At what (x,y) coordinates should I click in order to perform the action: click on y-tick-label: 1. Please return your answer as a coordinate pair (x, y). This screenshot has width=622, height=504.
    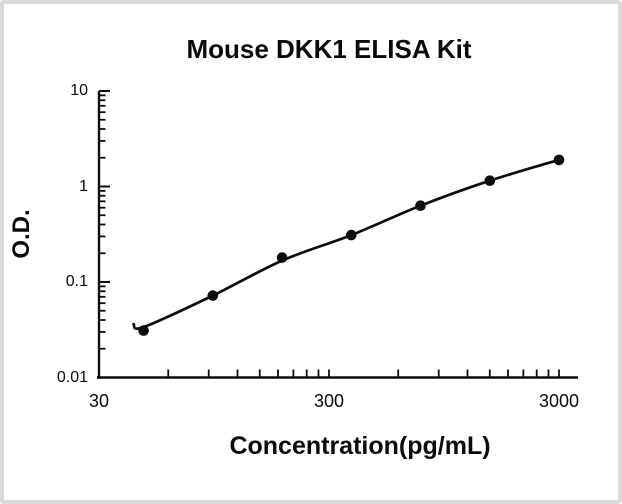
    Looking at the image, I should click on (83, 186).